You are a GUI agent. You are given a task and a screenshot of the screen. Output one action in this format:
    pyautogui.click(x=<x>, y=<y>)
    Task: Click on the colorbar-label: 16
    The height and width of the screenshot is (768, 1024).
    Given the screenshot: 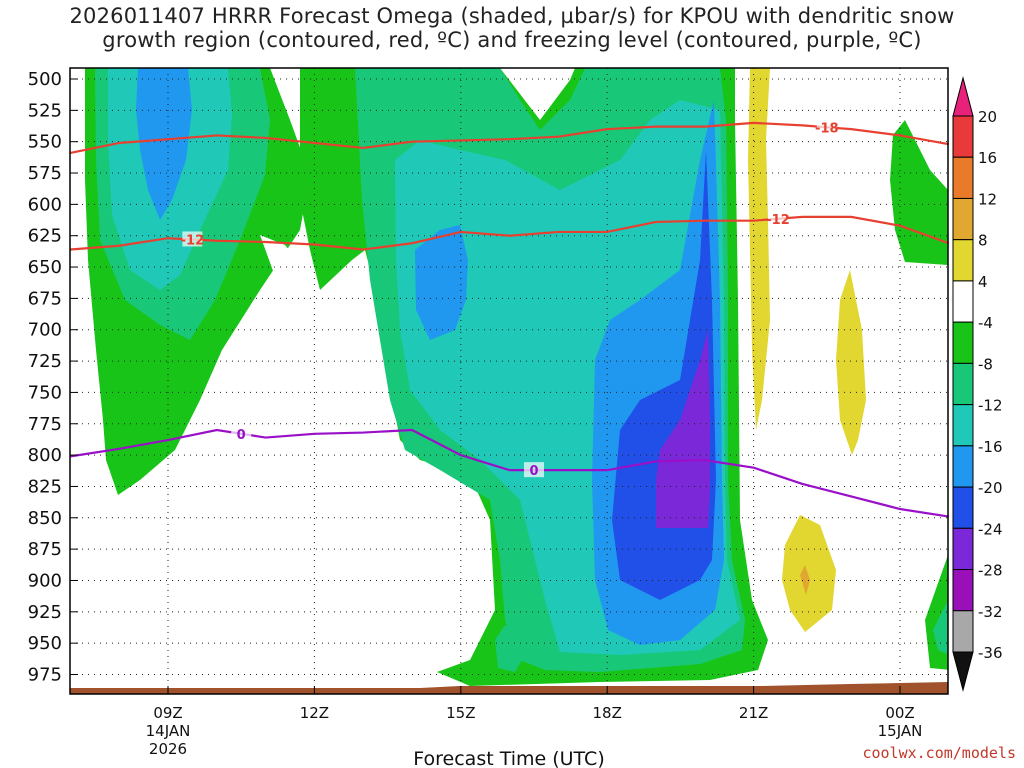 What is the action you would take?
    pyautogui.click(x=987, y=158)
    